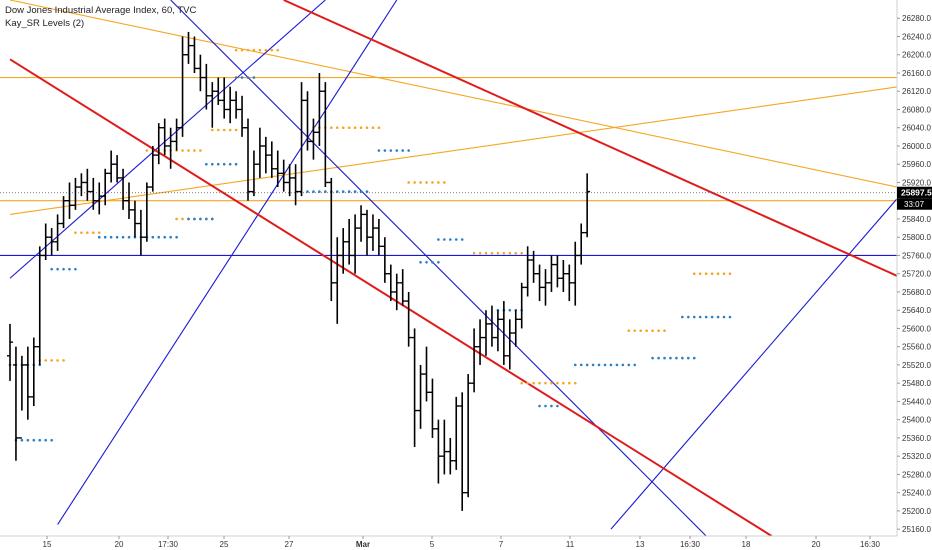 This screenshot has width=932, height=550. Describe the element at coordinates (746, 544) in the screenshot. I see `x-tick-label: 18` at that location.